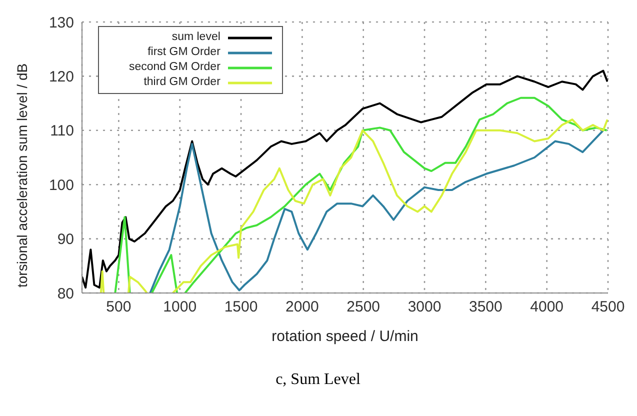 The width and height of the screenshot is (637, 416). I want to click on legend-label: first GM Order, so click(184, 52).